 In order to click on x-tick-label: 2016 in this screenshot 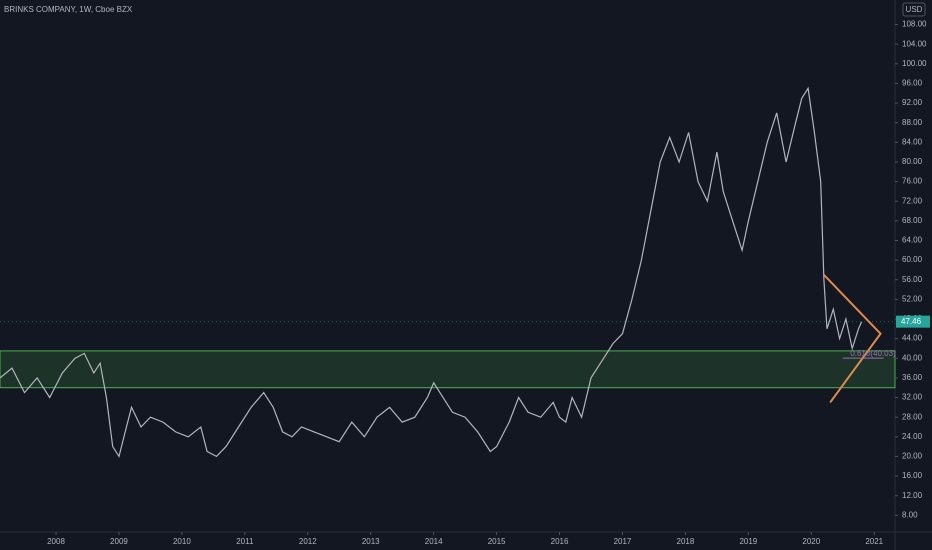, I will do `click(560, 541)`.